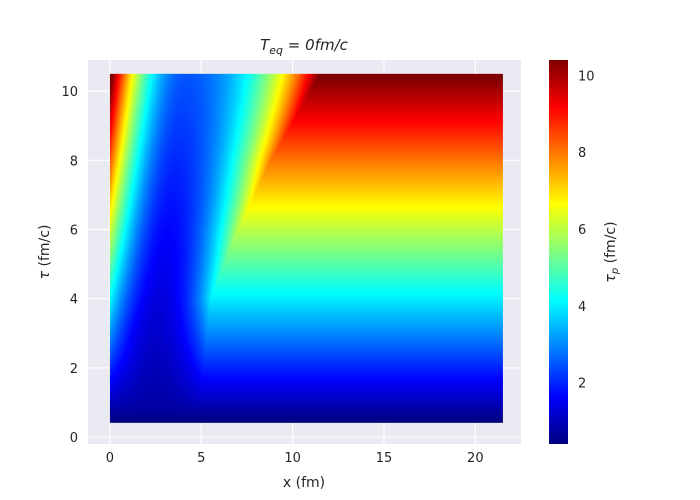 This screenshot has width=700, height=500. What do you see at coordinates (74, 369) in the screenshot?
I see `y-tick-label: 2` at bounding box center [74, 369].